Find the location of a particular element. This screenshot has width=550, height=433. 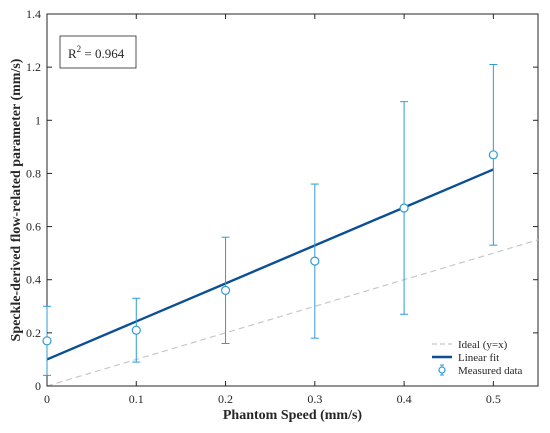

legend-data-label: Measured data is located at coordinates (490, 371).